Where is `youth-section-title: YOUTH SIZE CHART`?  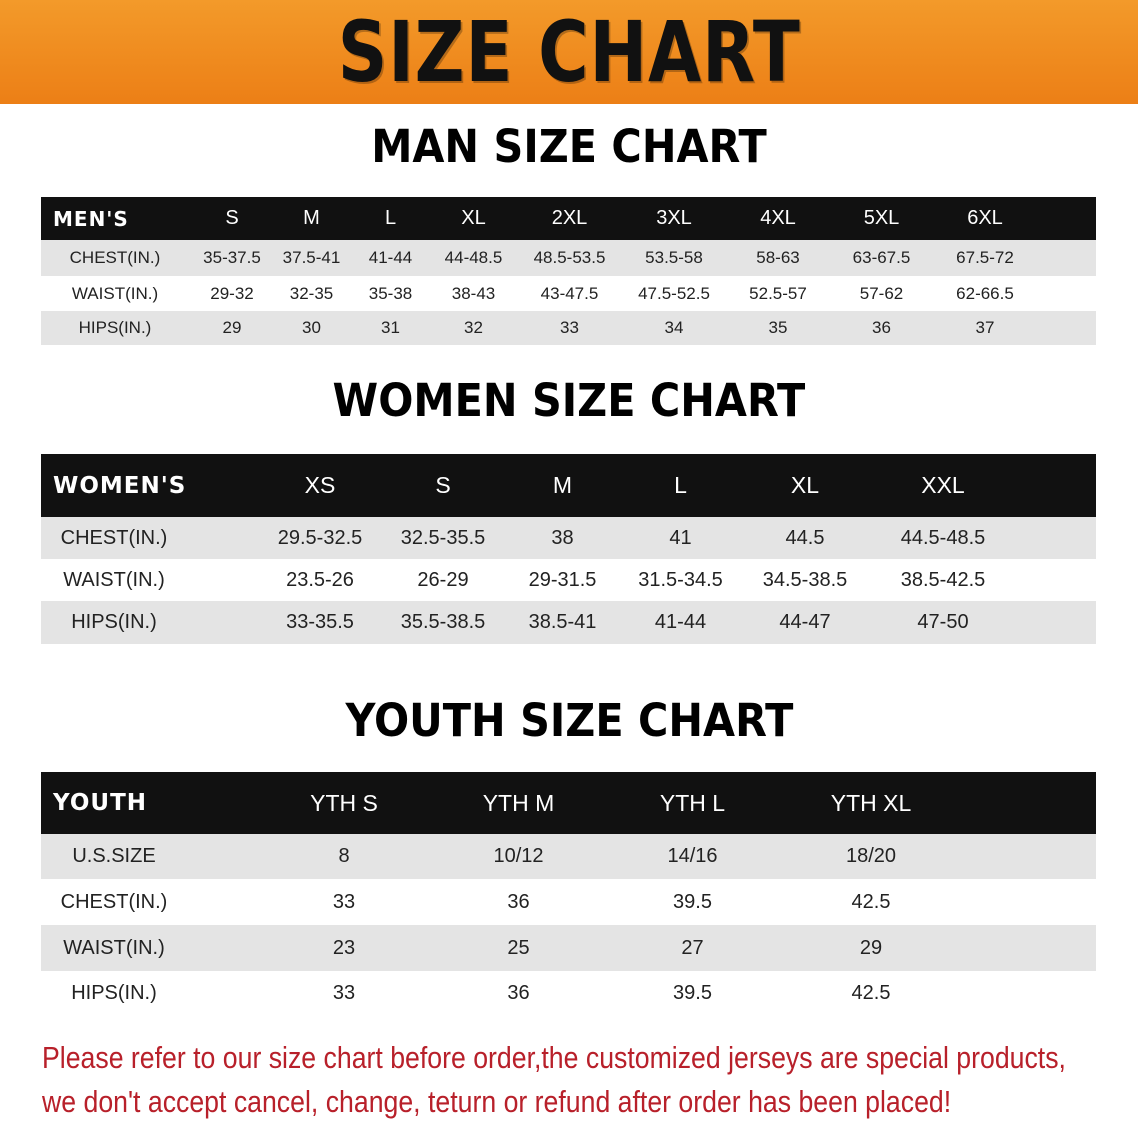
youth-section-title: YOUTH SIZE CHART is located at coordinates (569, 720).